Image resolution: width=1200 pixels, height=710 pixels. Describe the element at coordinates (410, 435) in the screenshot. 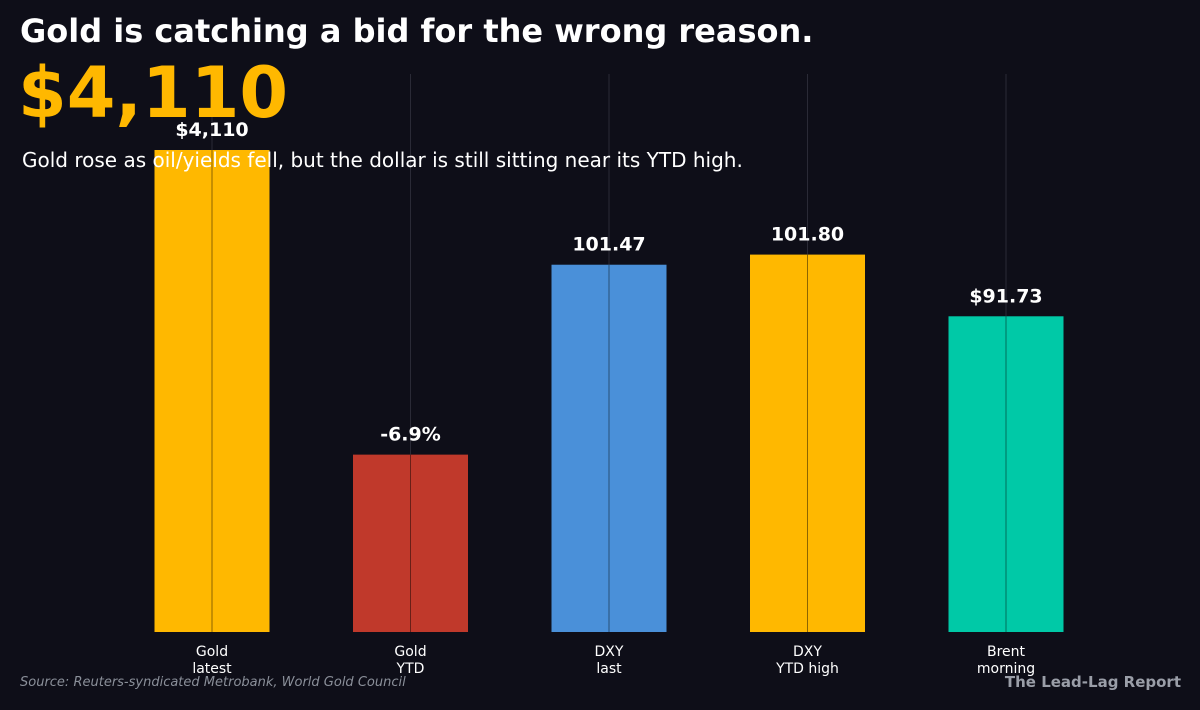

I see `data-label: -6.9%` at that location.